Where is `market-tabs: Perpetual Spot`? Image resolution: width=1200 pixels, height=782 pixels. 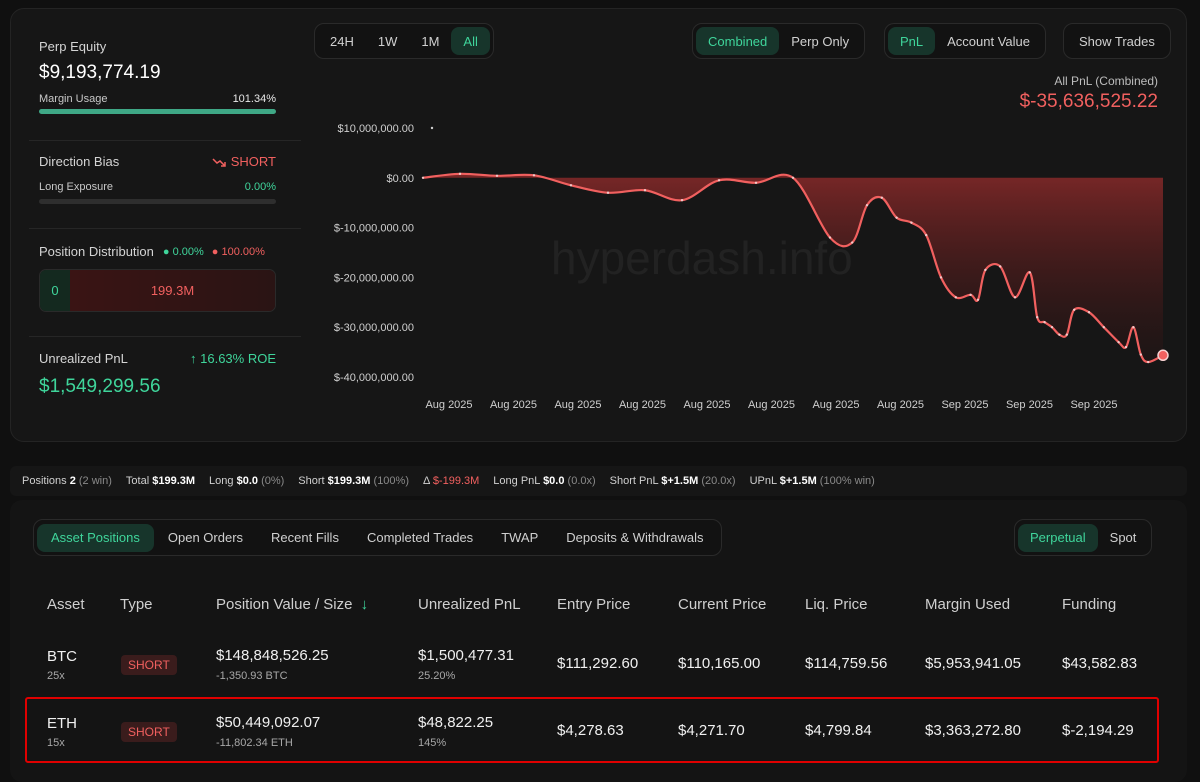 market-tabs: Perpetual Spot is located at coordinates (1083, 537).